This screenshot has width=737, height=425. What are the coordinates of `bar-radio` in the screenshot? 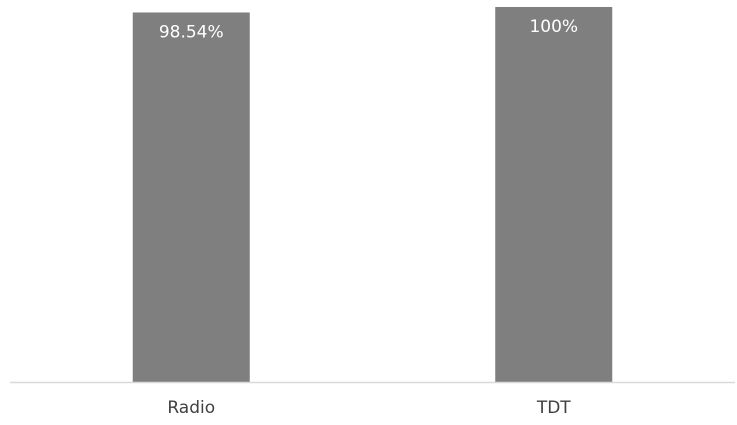 It's located at (191, 197).